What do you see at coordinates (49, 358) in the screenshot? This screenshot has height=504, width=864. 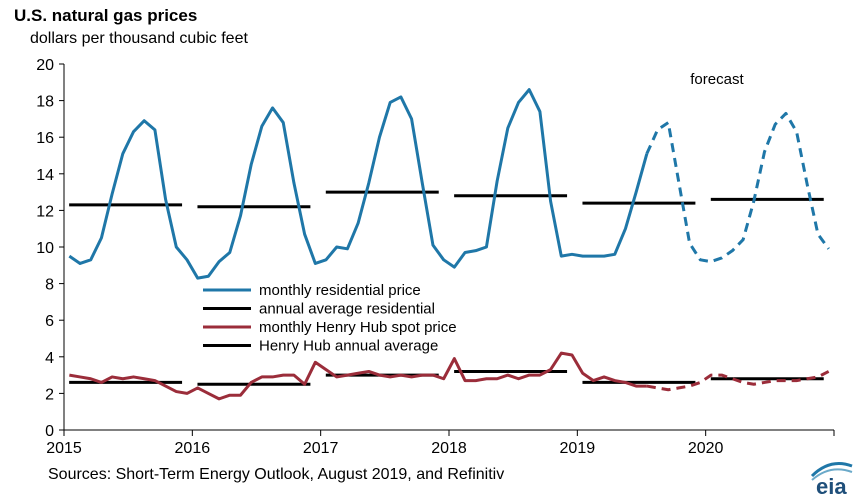 I see `y-tick-label: 4` at bounding box center [49, 358].